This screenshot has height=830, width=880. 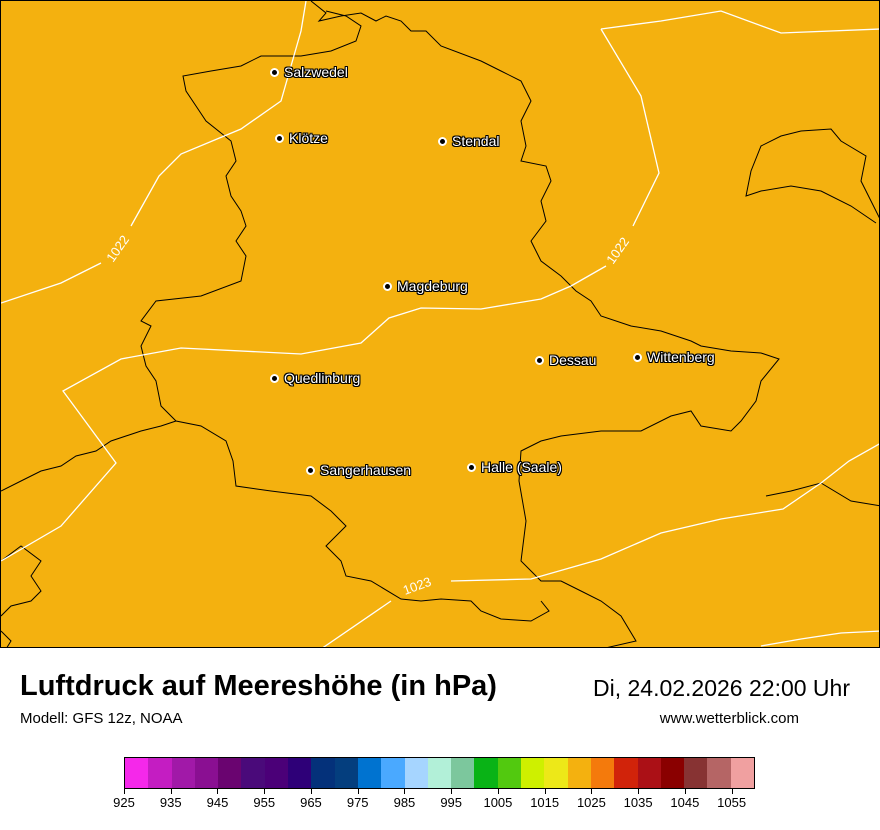 I want to click on legend-tick-label: 1005, so click(x=498, y=802).